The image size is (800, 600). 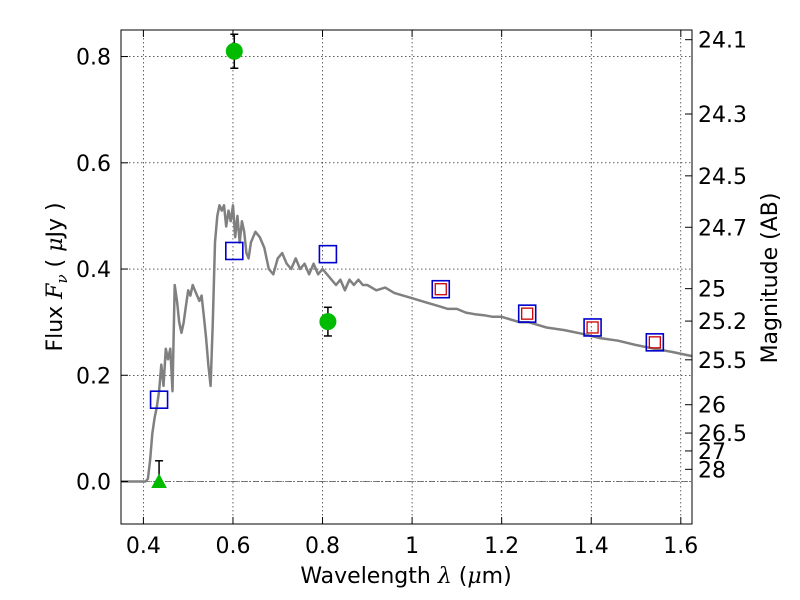 I want to click on y-axis-label-unit: Jy ), so click(x=55, y=220).